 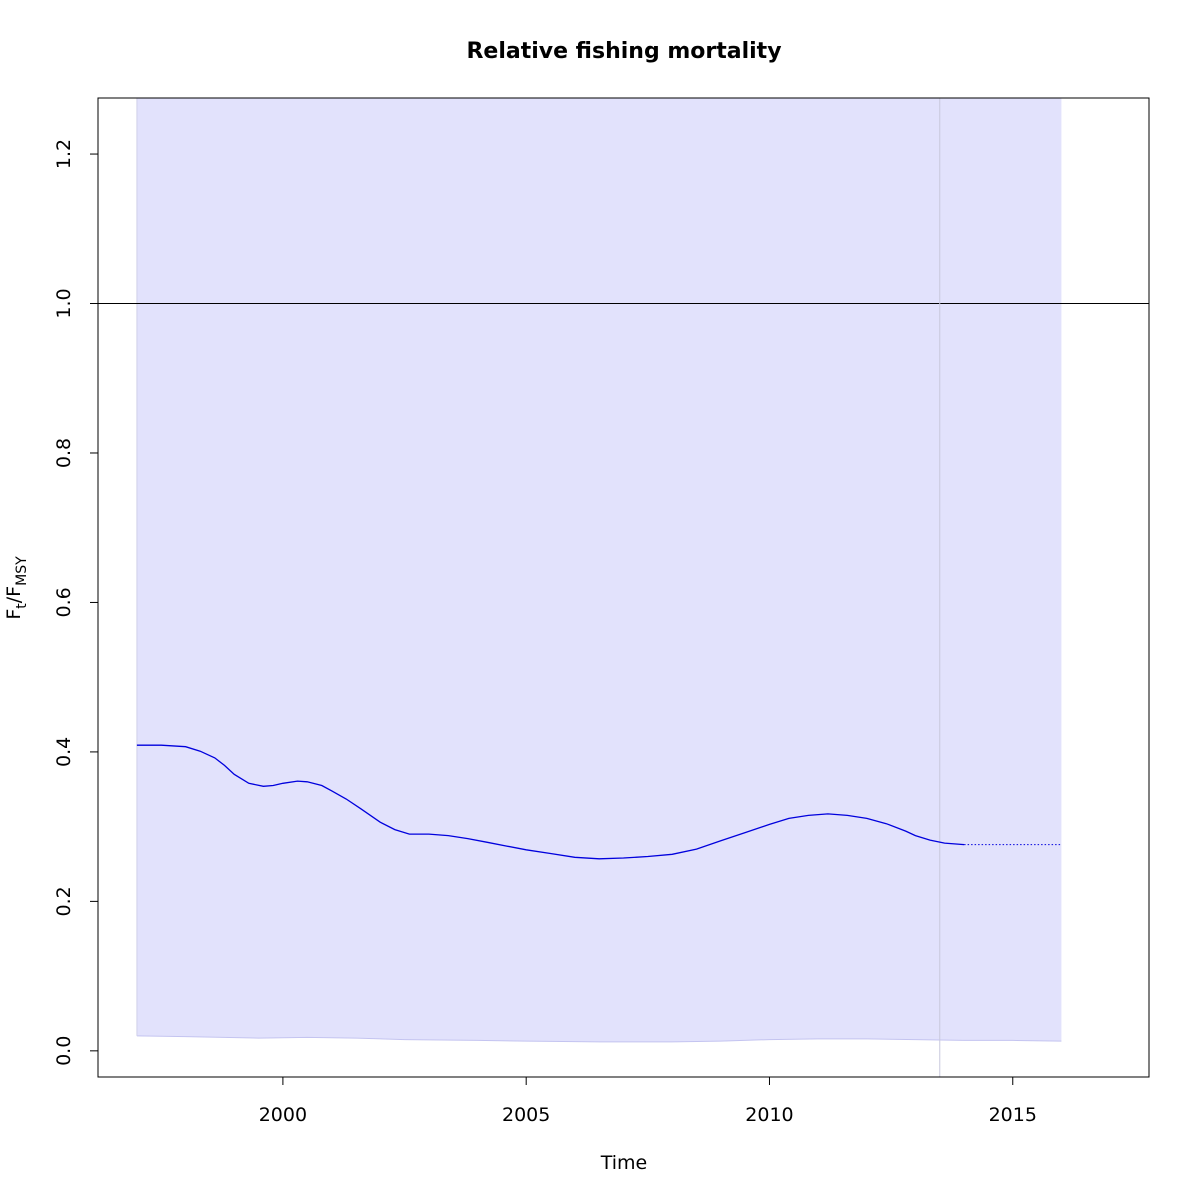 I want to click on y-tick-label: 1.2, so click(x=64, y=154).